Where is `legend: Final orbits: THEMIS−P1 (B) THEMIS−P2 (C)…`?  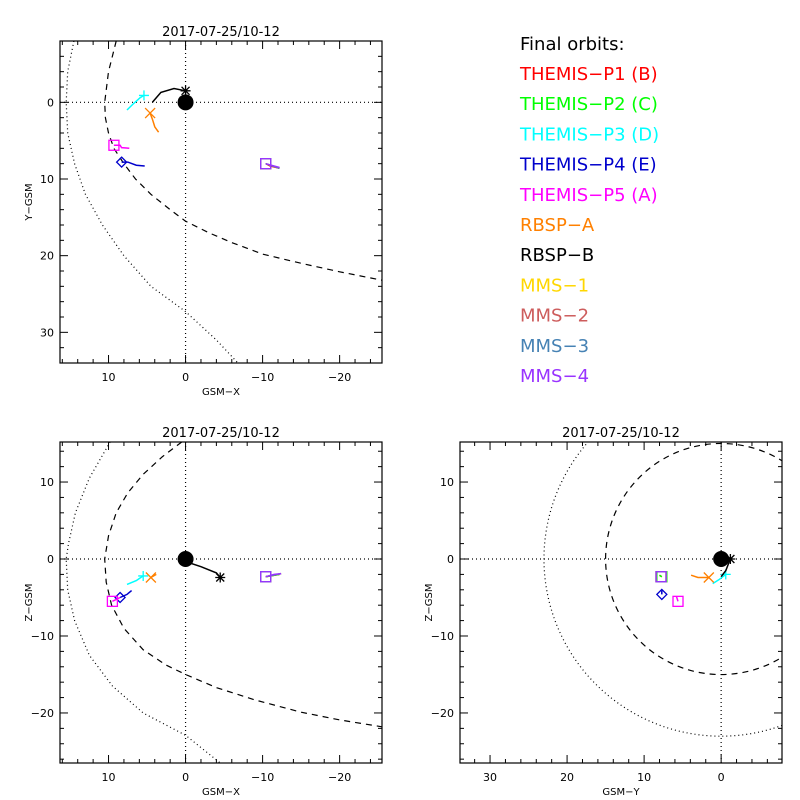 legend: Final orbits: THEMIS−P1 (B) THEMIS−P2 (C)… is located at coordinates (589, 210).